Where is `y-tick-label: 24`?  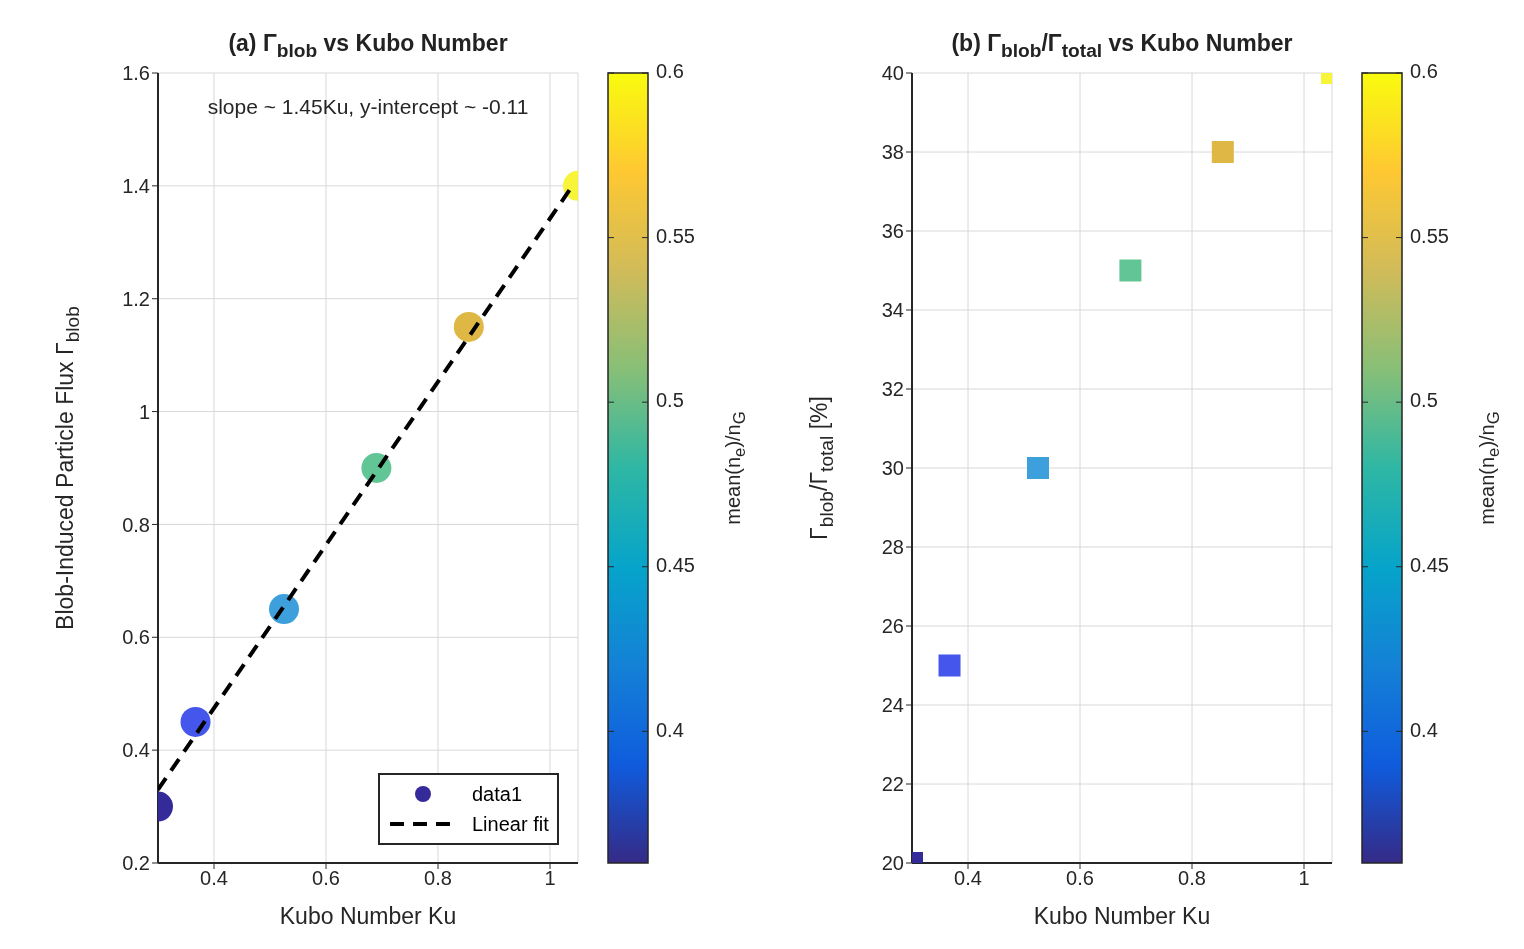
y-tick-label: 24 is located at coordinates (892, 705).